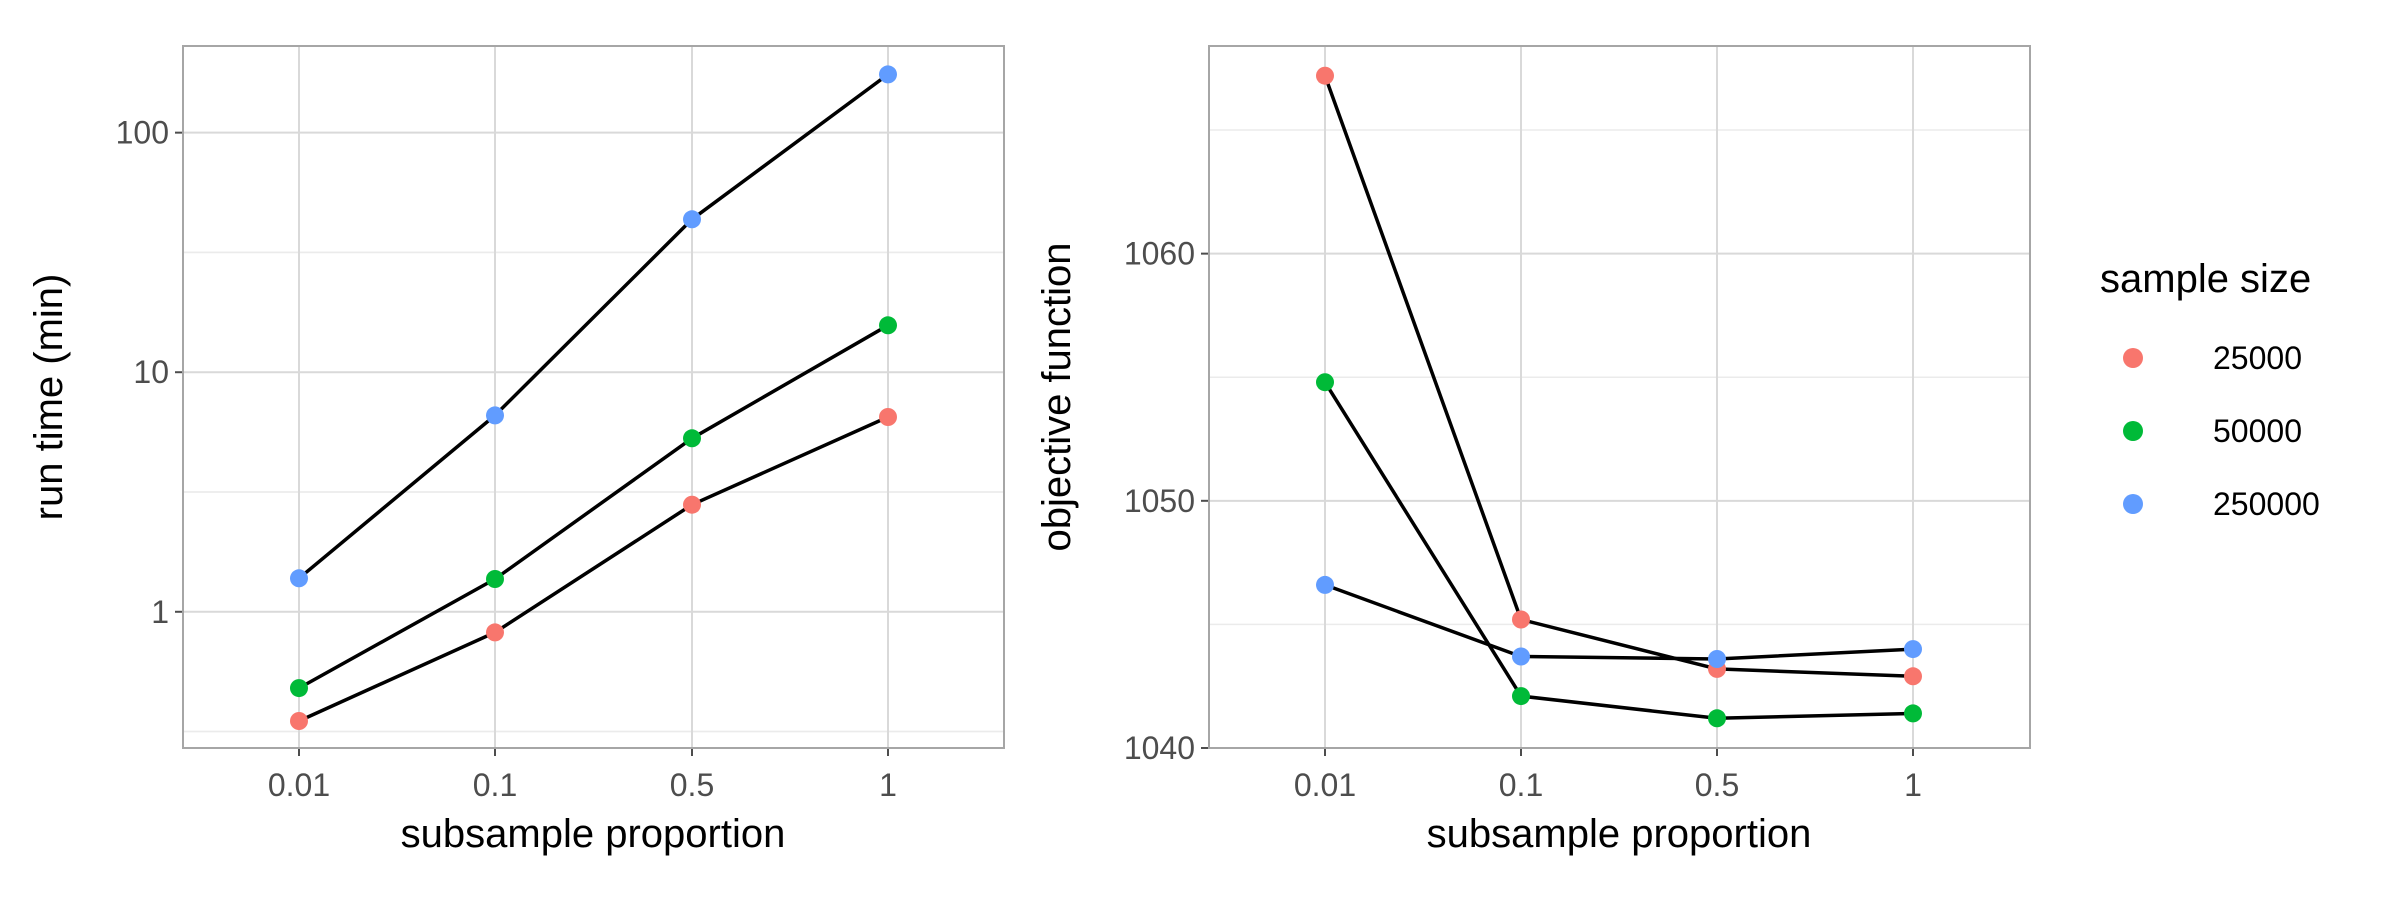 The width and height of the screenshot is (2400, 900). What do you see at coordinates (2266, 504) in the screenshot?
I see `legend-label-250000: 250000` at bounding box center [2266, 504].